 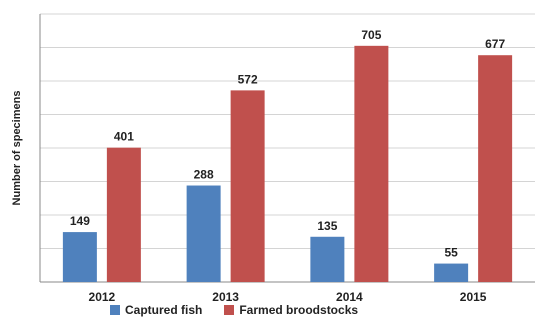 I want to click on x-tick-labels: 2012 2013 2014 2015, so click(x=288, y=297).